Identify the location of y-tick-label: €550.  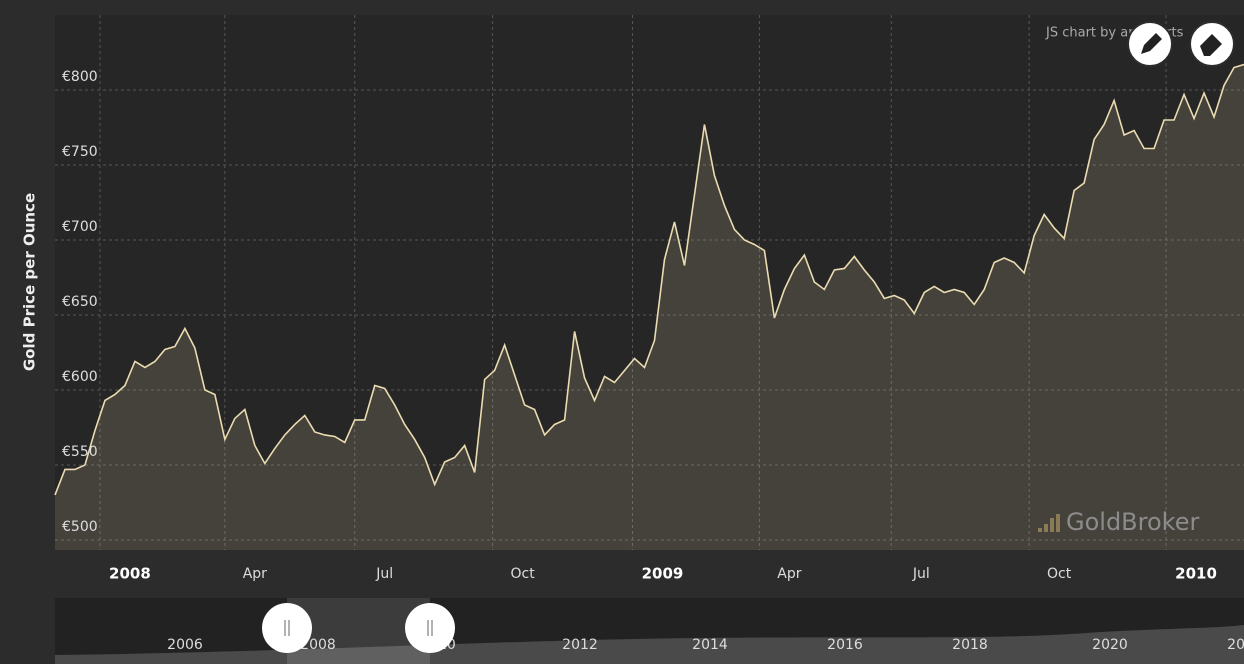
(80, 452).